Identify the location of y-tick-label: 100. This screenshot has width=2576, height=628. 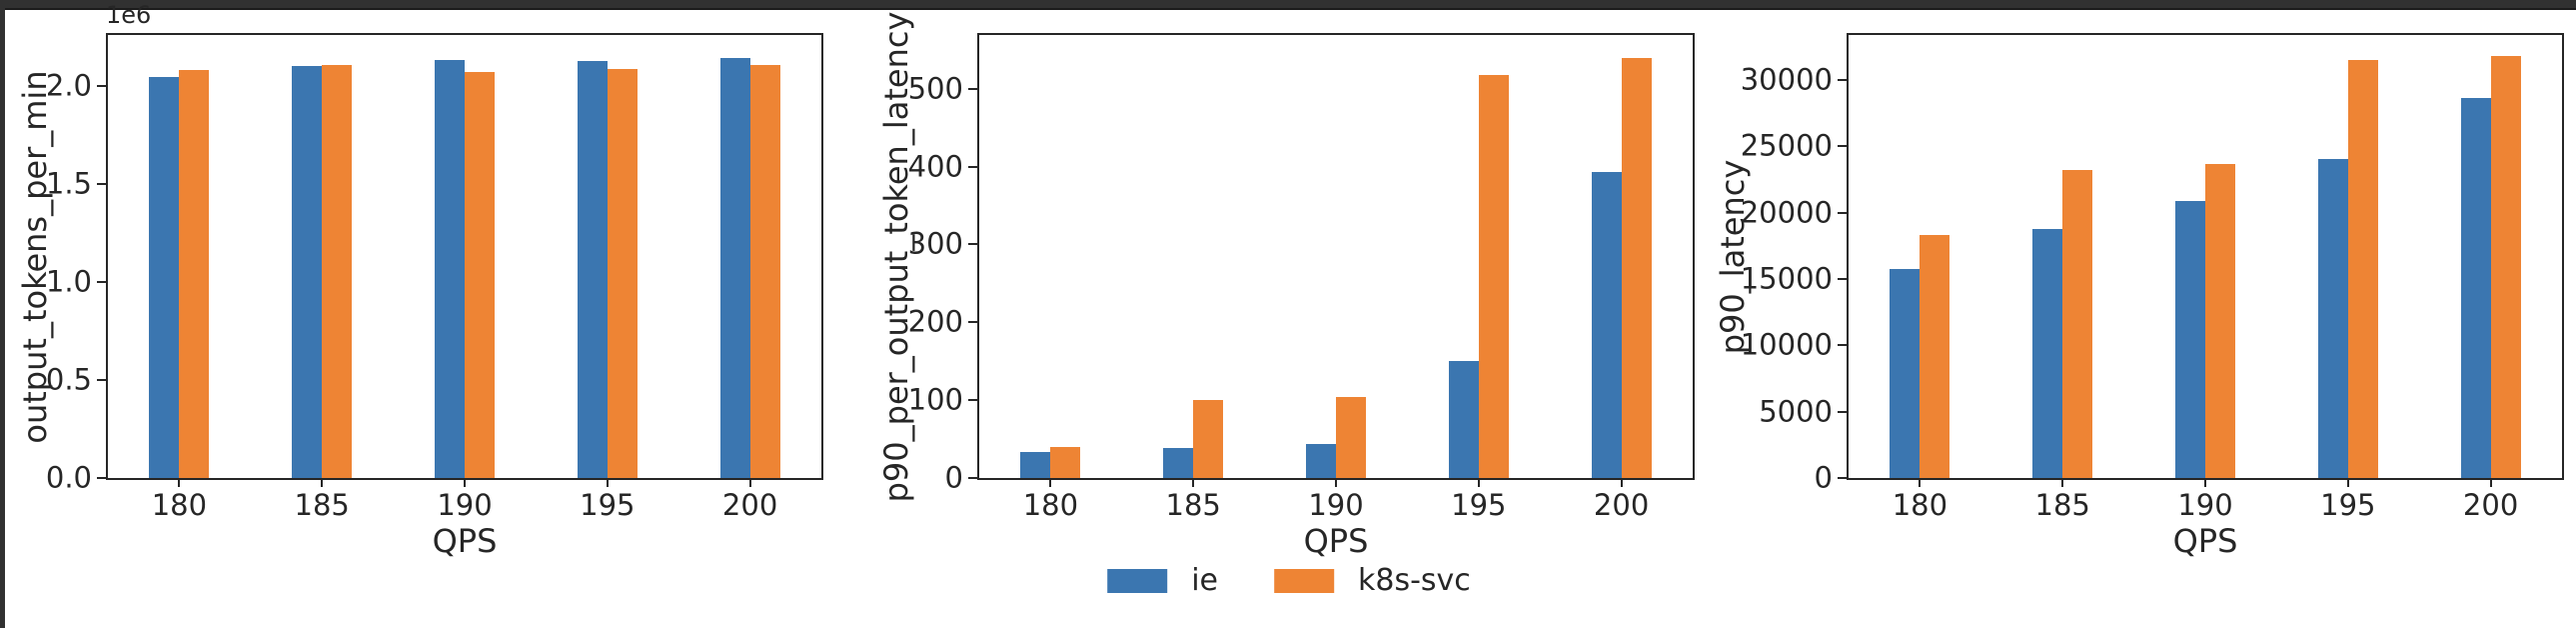
(935, 399).